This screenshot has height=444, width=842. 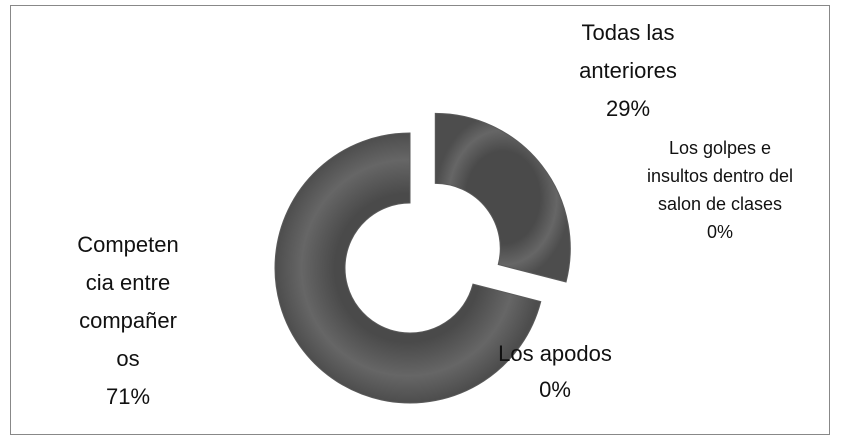 What do you see at coordinates (555, 353) in the screenshot?
I see `category-label: Los apodos` at bounding box center [555, 353].